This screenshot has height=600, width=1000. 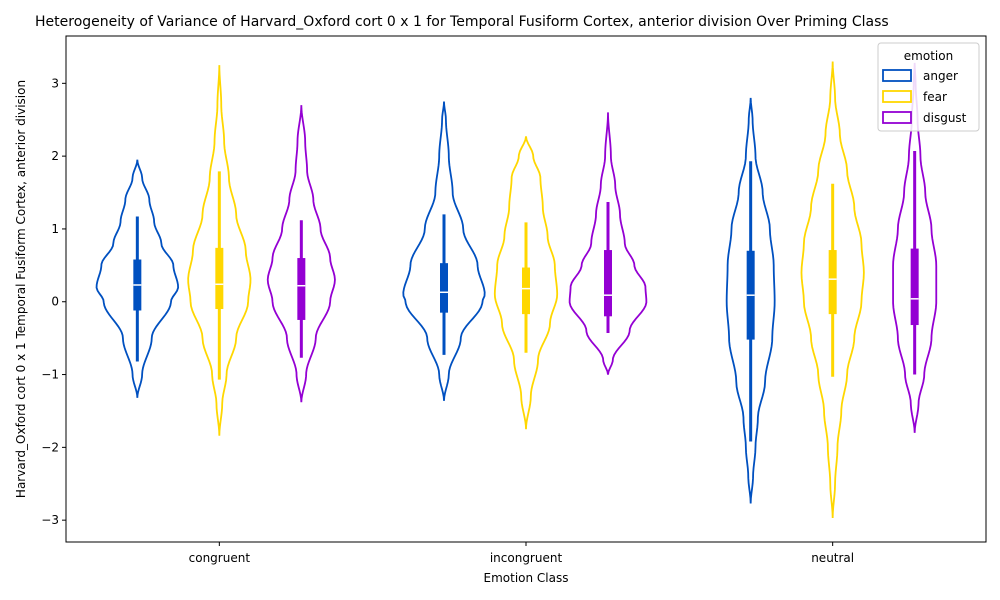 I want to click on x-tick-label-incongruent: incongruent, so click(x=526, y=558).